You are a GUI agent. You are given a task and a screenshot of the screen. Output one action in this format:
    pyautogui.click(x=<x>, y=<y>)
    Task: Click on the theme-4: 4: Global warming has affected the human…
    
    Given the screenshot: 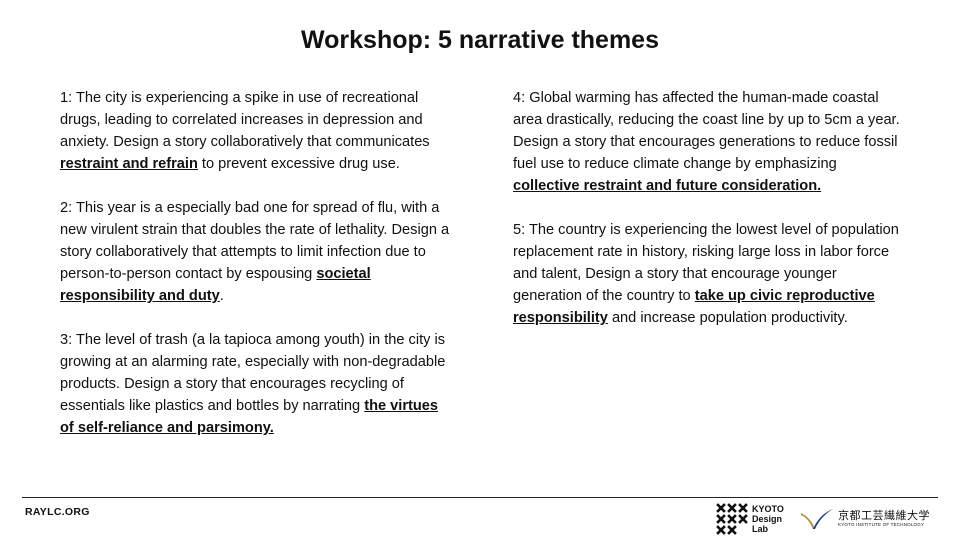 What is the action you would take?
    pyautogui.click(x=706, y=142)
    